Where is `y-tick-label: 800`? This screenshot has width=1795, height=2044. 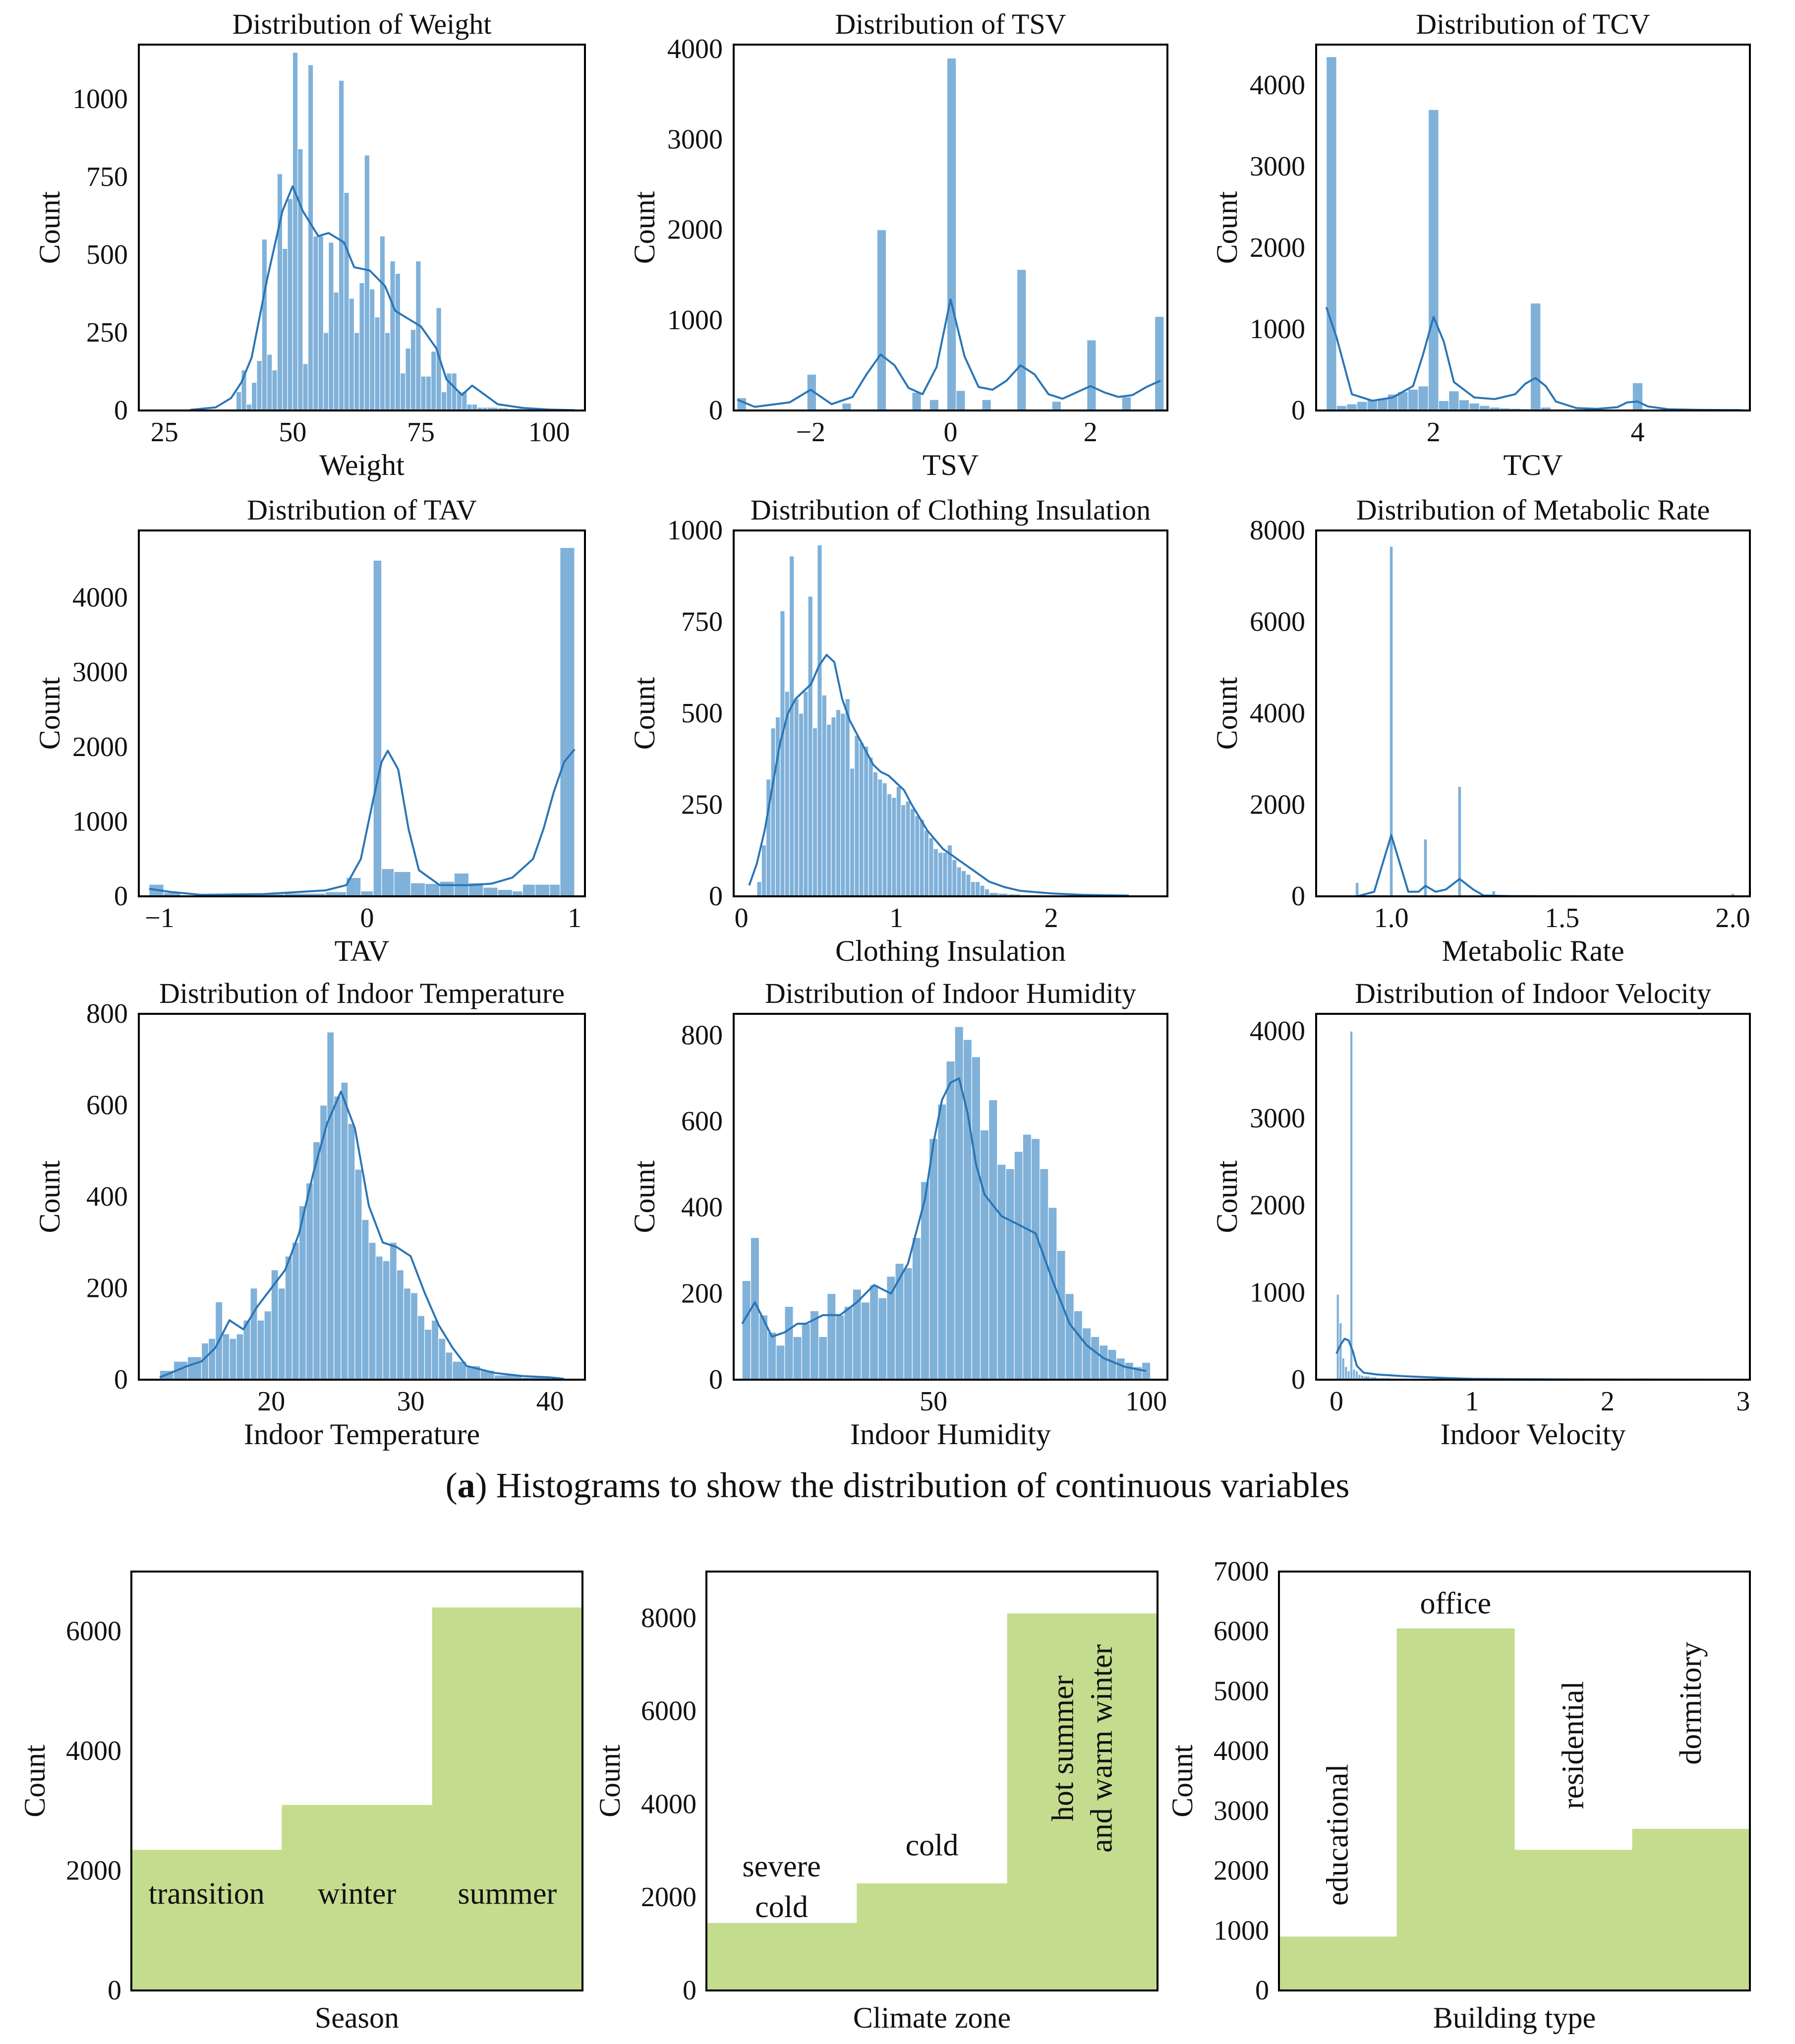
y-tick-label: 800 is located at coordinates (107, 1013).